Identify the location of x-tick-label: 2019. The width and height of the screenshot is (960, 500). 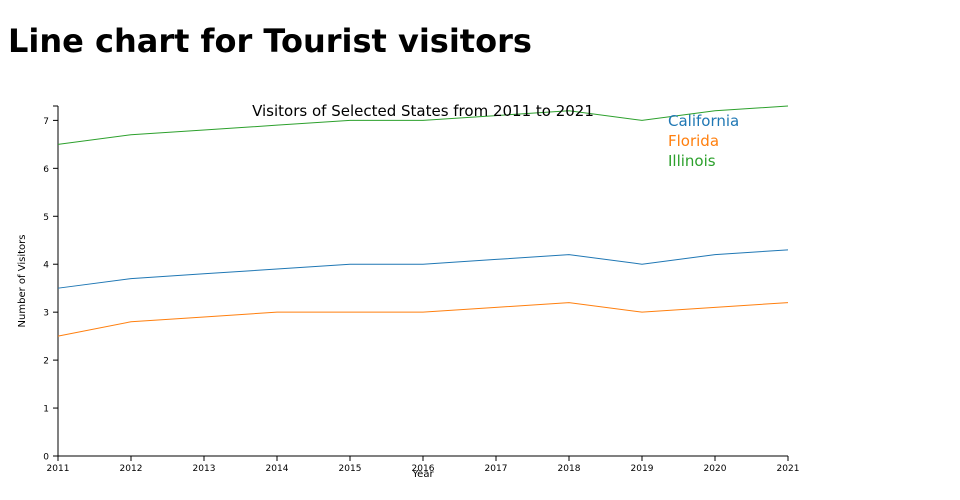
(642, 469).